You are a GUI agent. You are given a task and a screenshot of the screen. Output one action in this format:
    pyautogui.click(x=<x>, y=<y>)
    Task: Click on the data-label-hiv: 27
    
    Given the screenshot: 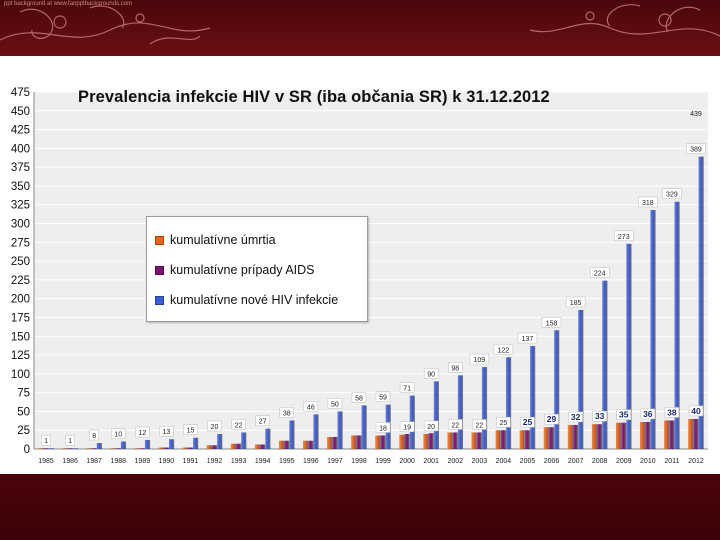 What is the action you would take?
    pyautogui.click(x=263, y=422)
    